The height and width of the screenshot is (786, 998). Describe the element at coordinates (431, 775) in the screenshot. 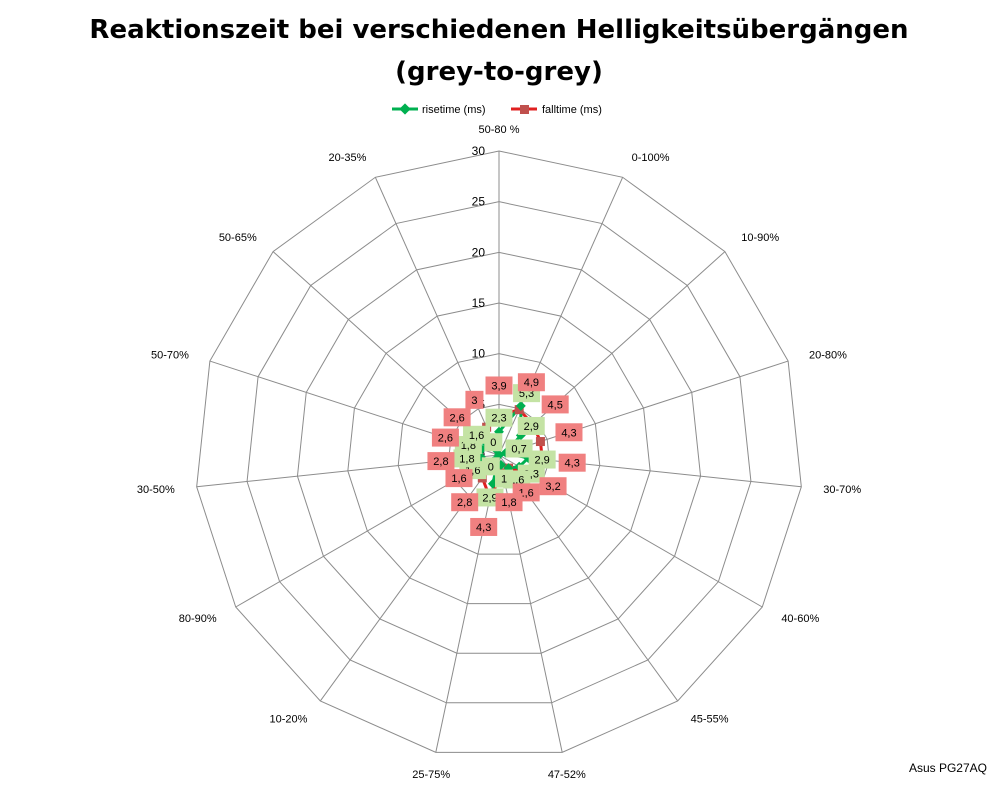

I see `category-label: 25-75%` at that location.